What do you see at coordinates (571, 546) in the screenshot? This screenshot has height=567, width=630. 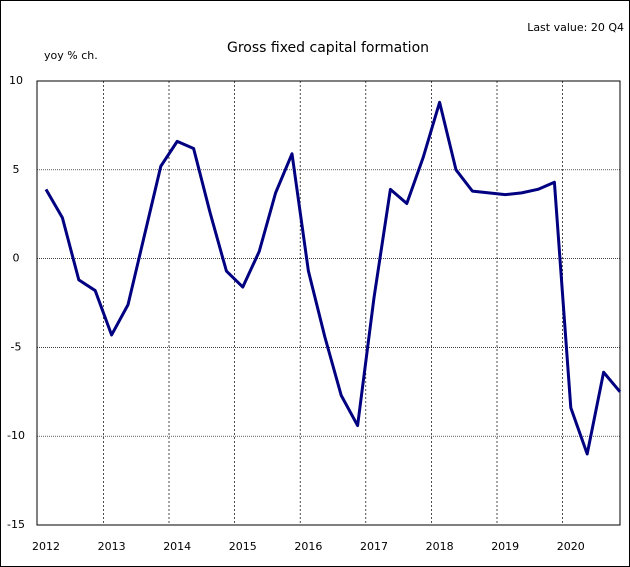 I see `x-tick-label: 2020` at bounding box center [571, 546].